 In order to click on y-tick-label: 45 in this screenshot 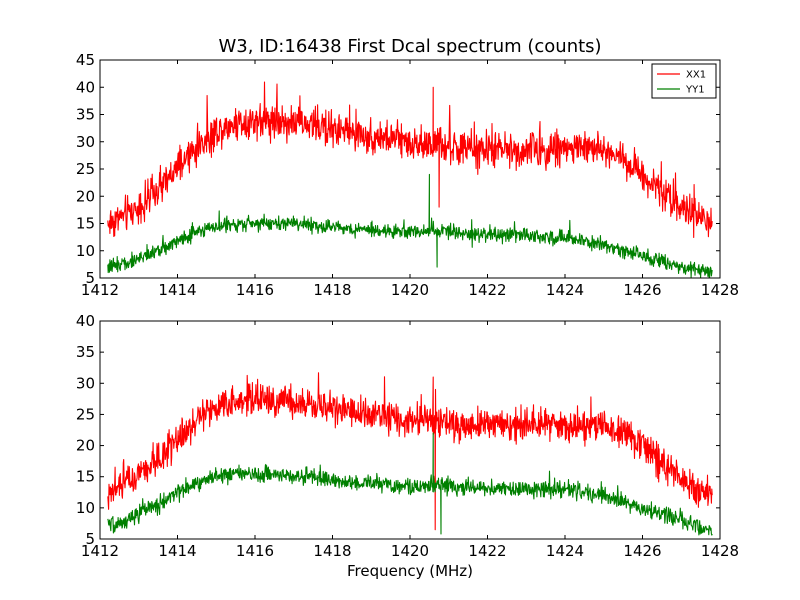, I will do `click(85, 60)`.